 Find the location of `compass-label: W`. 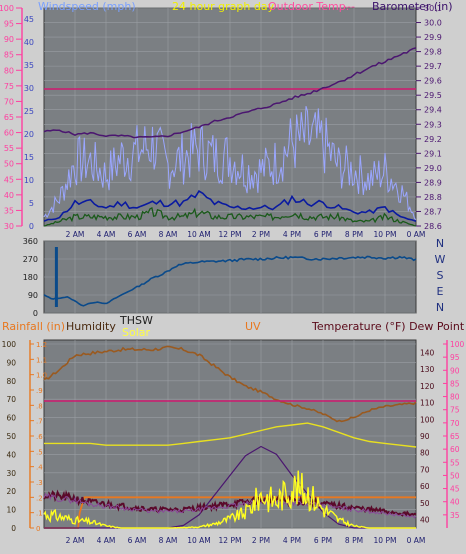

compass-label: W is located at coordinates (440, 259).